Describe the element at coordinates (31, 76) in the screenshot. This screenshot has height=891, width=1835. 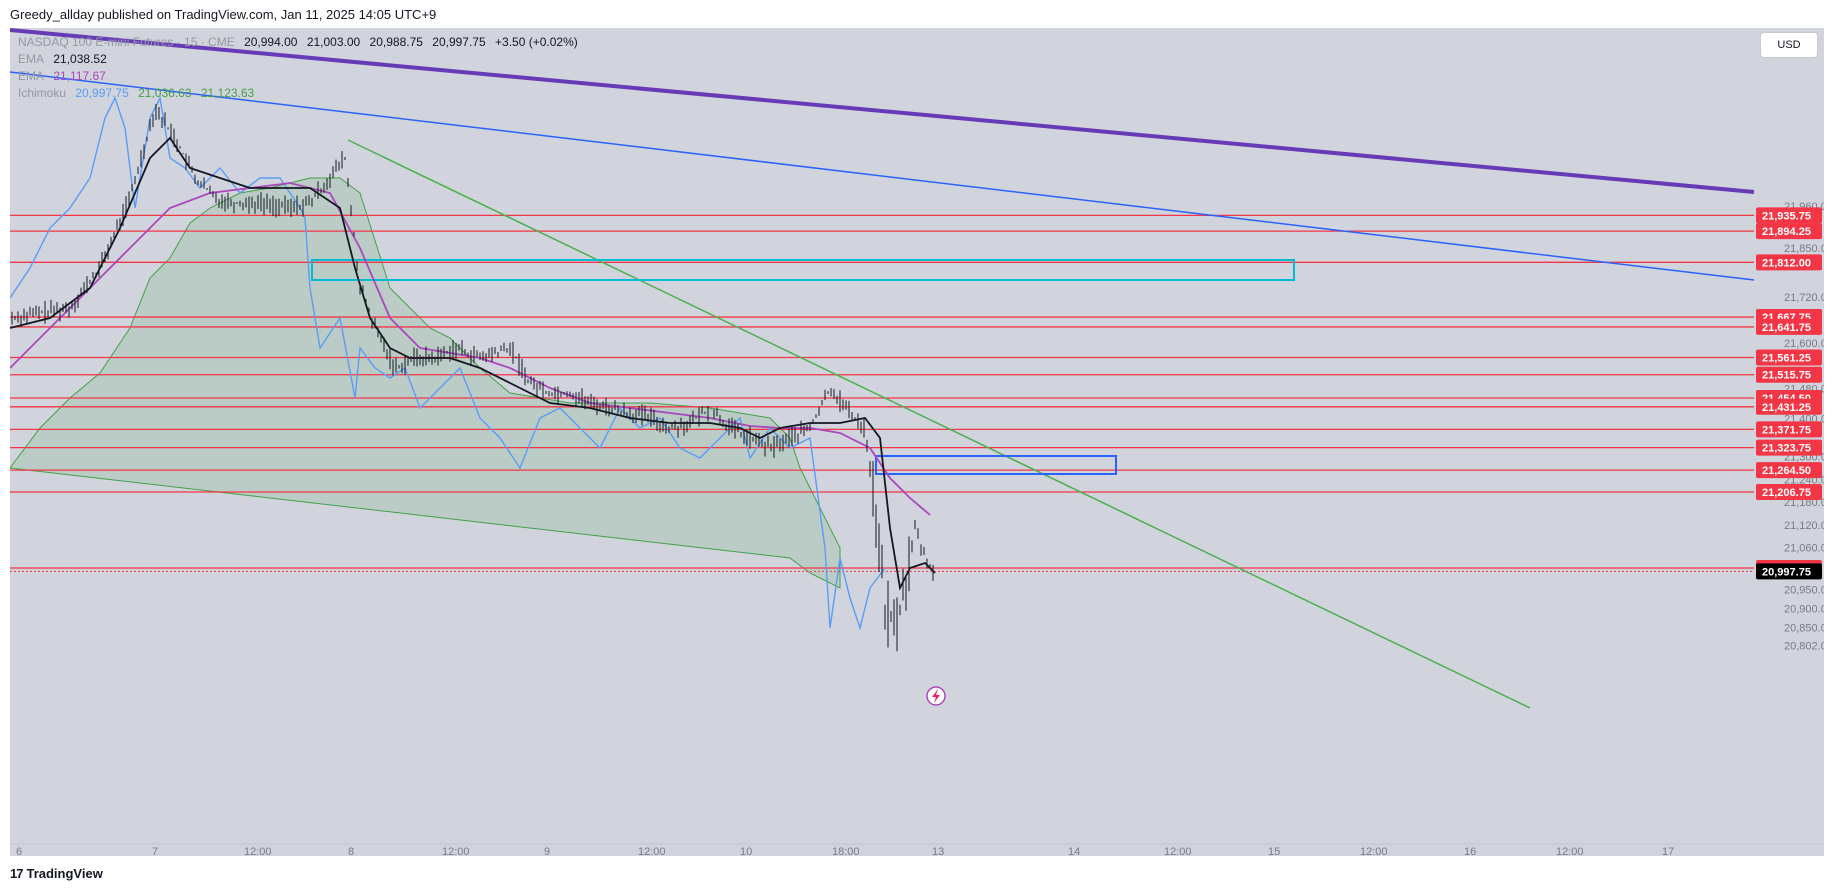
I see `legend-ema2-label: EMA` at that location.